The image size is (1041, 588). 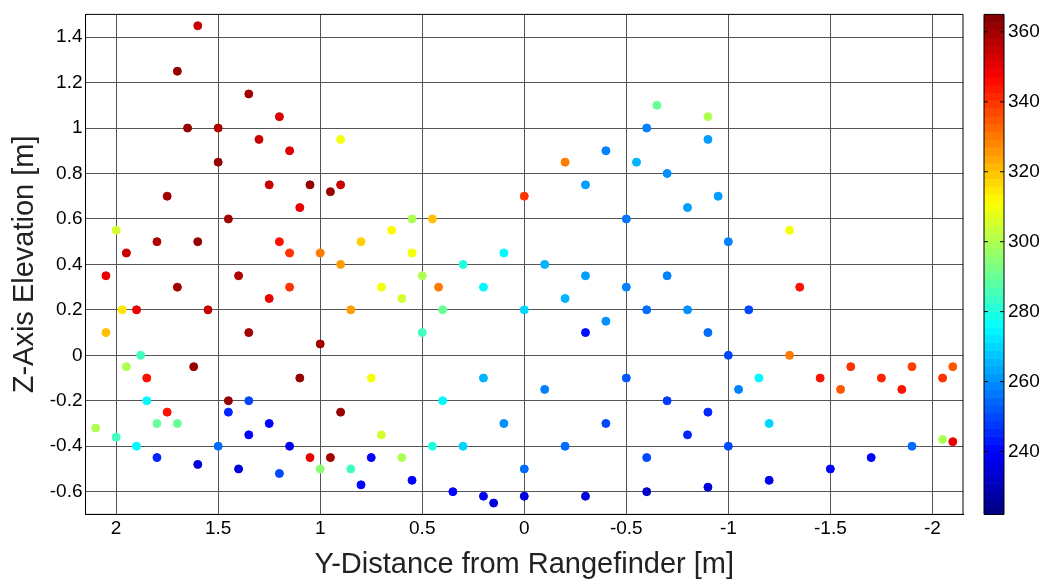 I want to click on y-tick-label: 1.4, so click(x=69, y=36).